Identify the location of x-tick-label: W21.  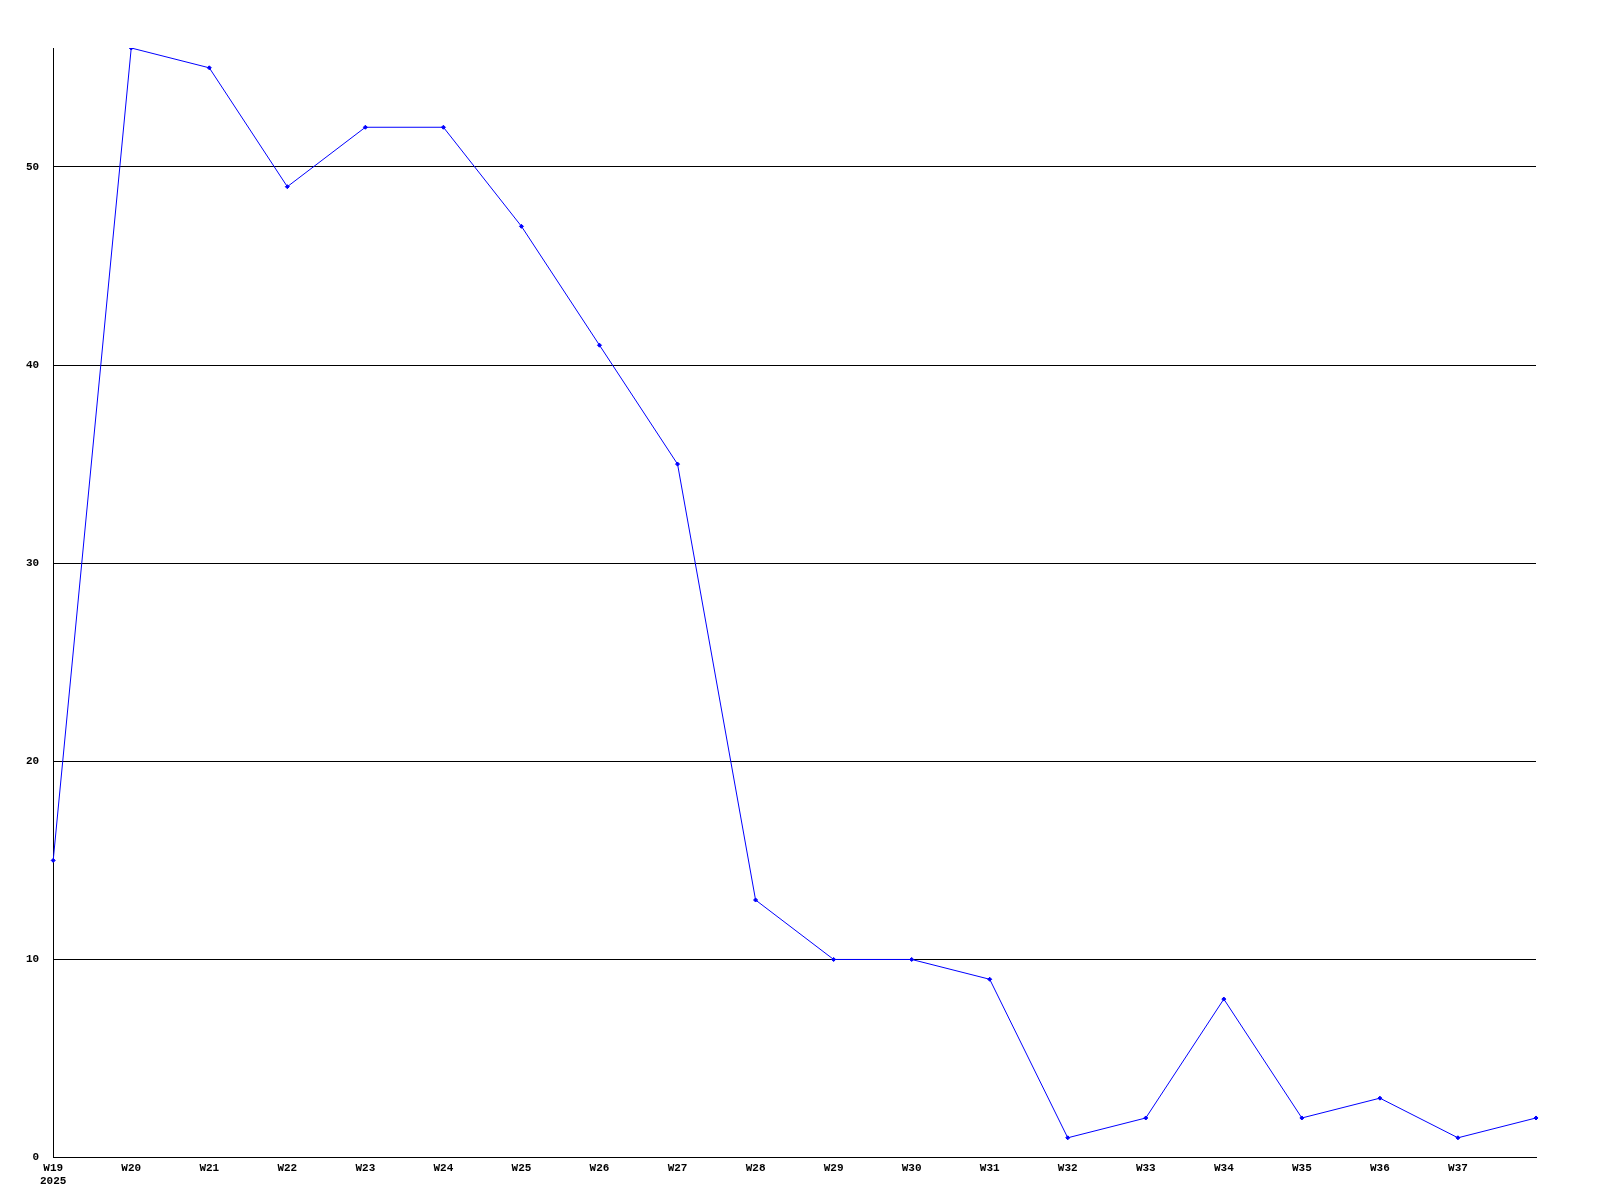
(209, 1167).